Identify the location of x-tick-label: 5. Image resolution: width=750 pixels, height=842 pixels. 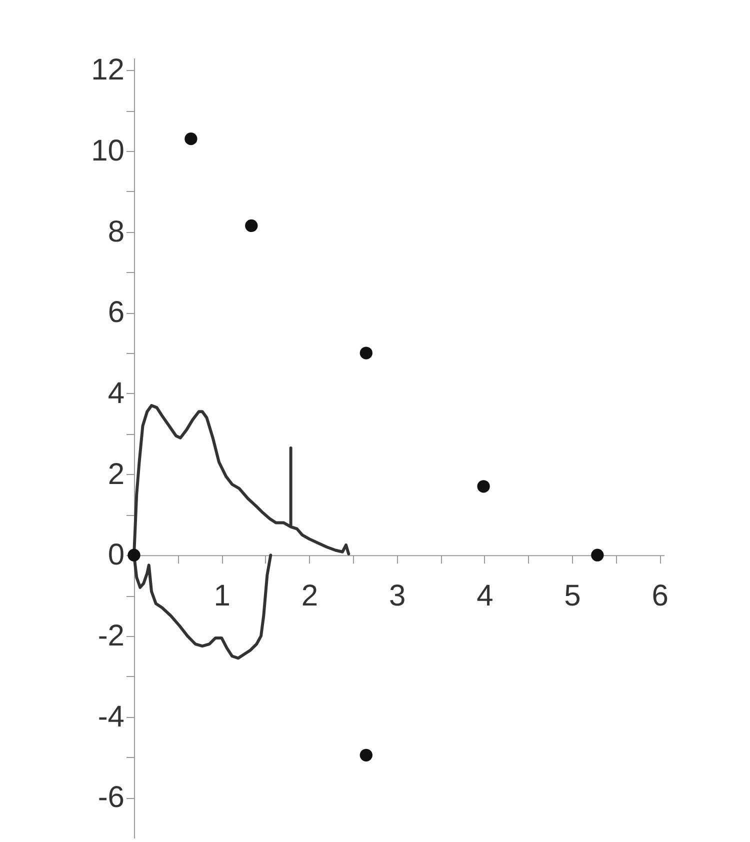
(572, 596).